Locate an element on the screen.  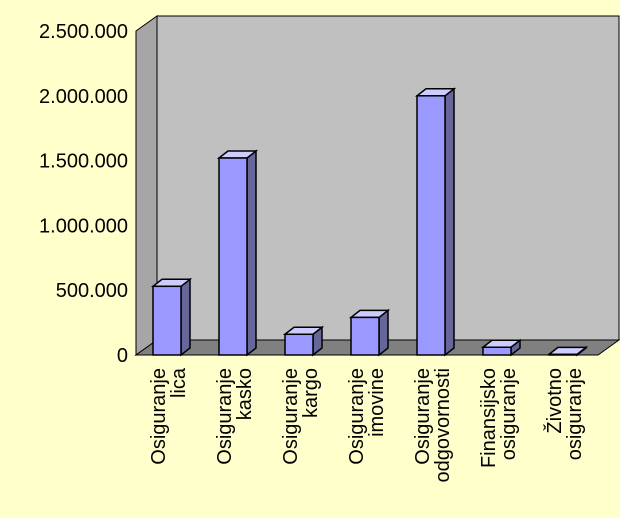
x-tick-label: Finansijskoosiguranje is located at coordinates (499, 418).